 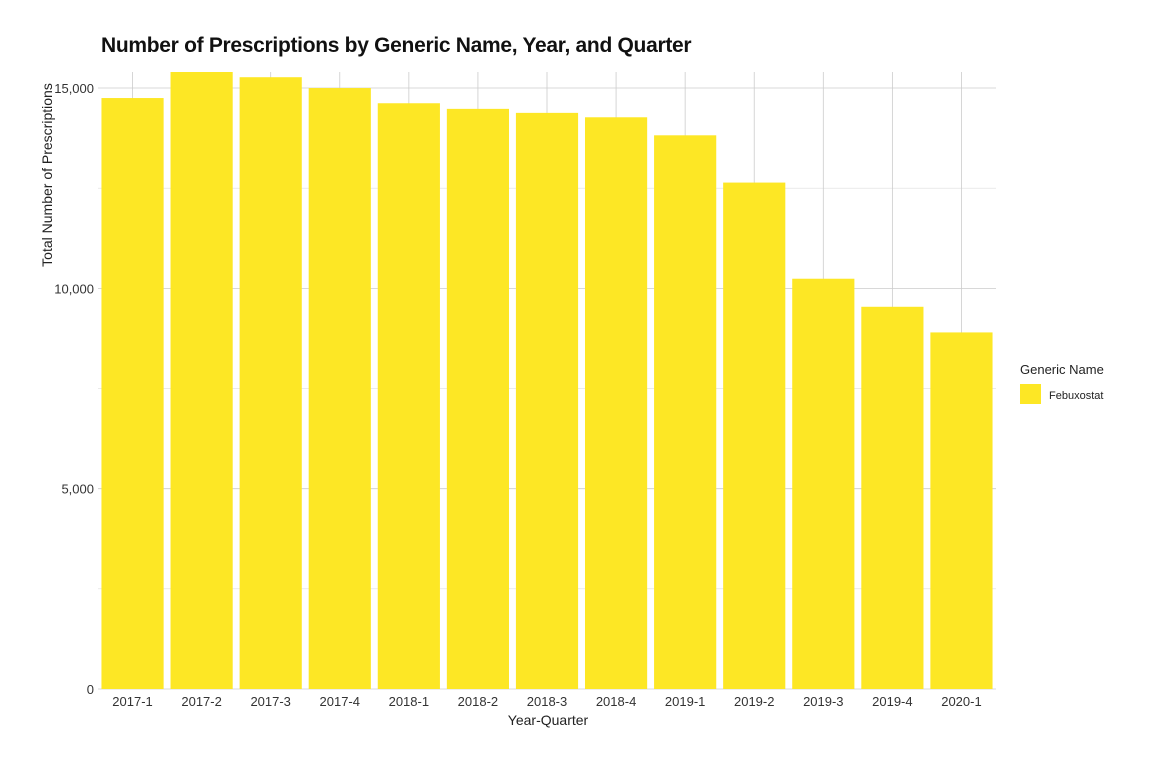 I want to click on x-tick-label: 2019-3, so click(x=823, y=701).